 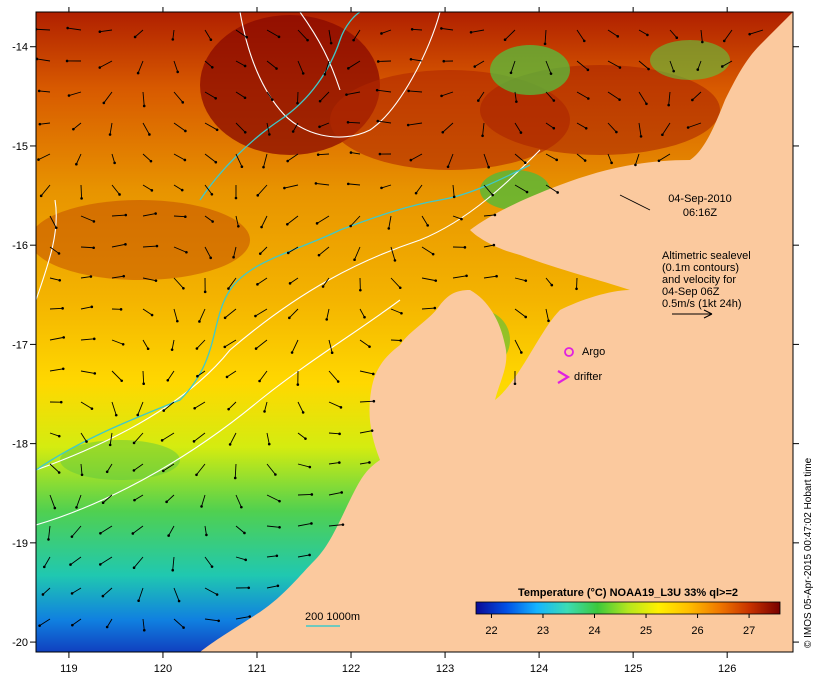 What do you see at coordinates (20, 345) in the screenshot?
I see `y-tick-label: -17` at bounding box center [20, 345].